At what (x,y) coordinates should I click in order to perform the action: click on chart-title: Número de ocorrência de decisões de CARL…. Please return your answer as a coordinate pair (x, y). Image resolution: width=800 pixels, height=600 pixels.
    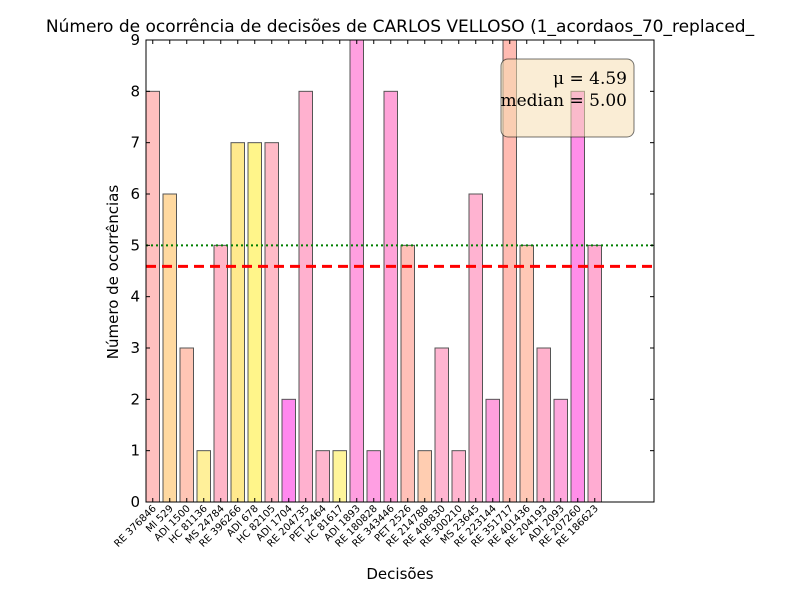
    Looking at the image, I should click on (400, 27).